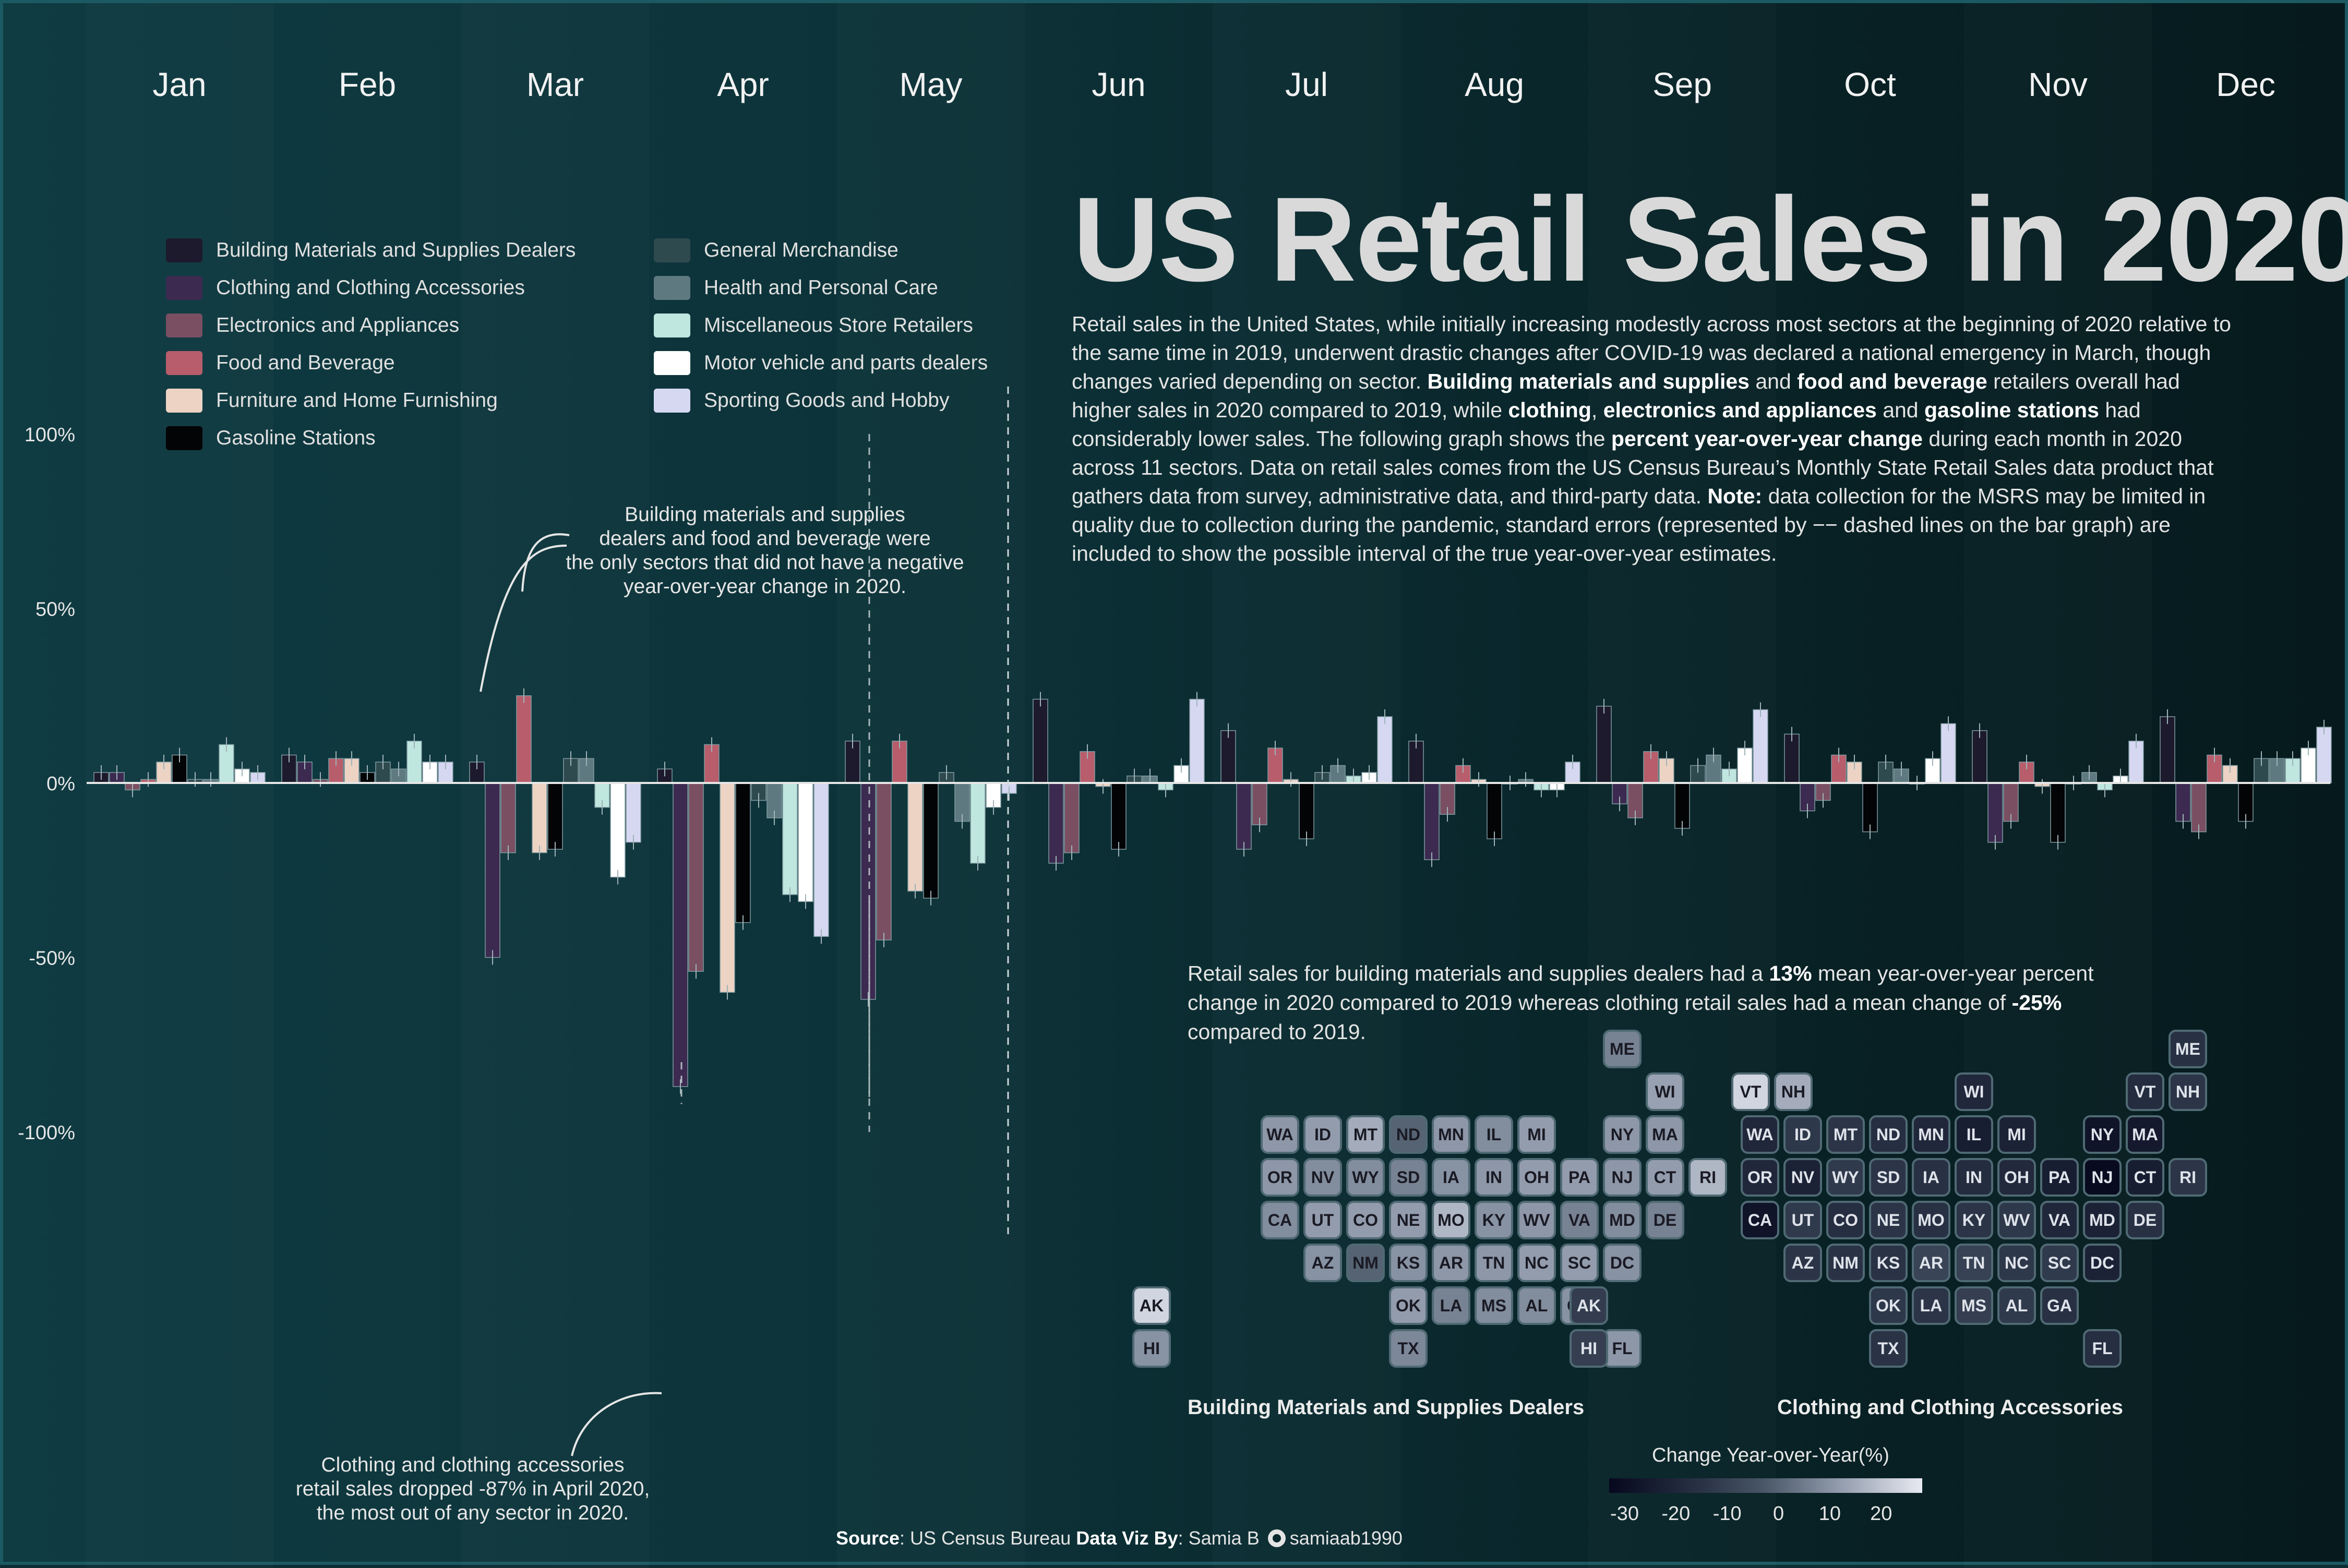 This screenshot has height=1568, width=2348. Describe the element at coordinates (1889, 1134) in the screenshot. I see `state-tile: ND` at that location.